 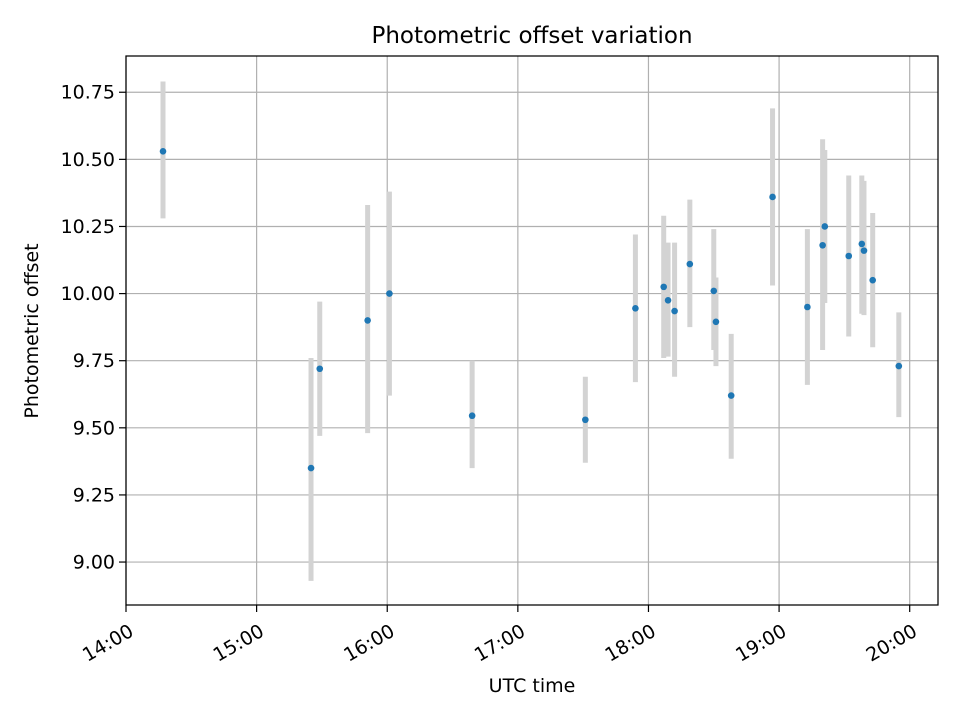 I want to click on y-tick-label: 10.50, so click(x=88, y=160).